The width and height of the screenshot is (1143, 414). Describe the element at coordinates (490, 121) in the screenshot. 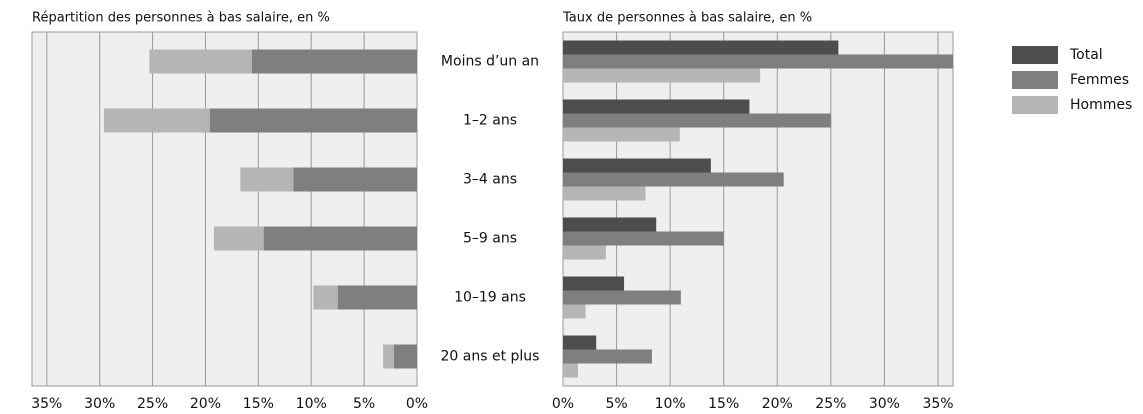

I see `category-label: 1–2 ans` at that location.